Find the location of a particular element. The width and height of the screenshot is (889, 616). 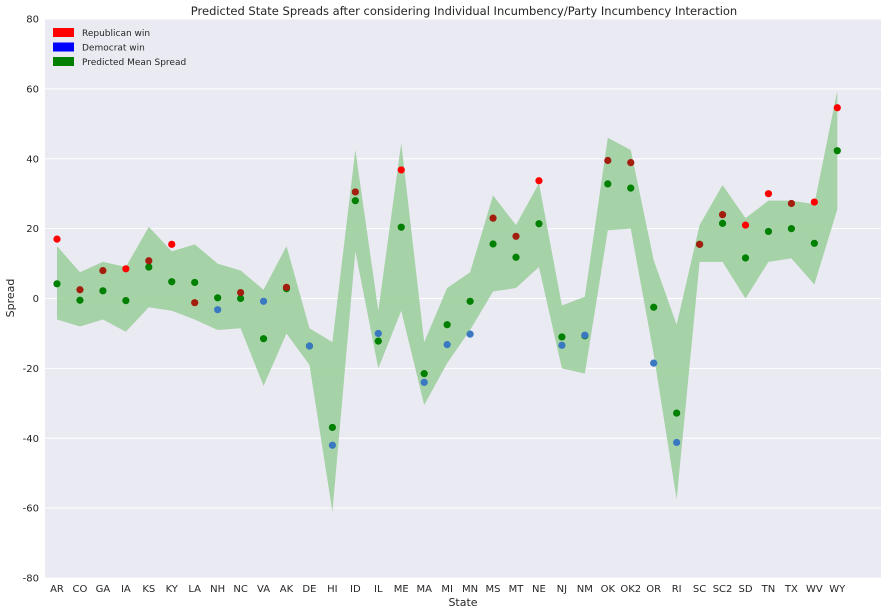

x-tick-label: DE is located at coordinates (309, 589).